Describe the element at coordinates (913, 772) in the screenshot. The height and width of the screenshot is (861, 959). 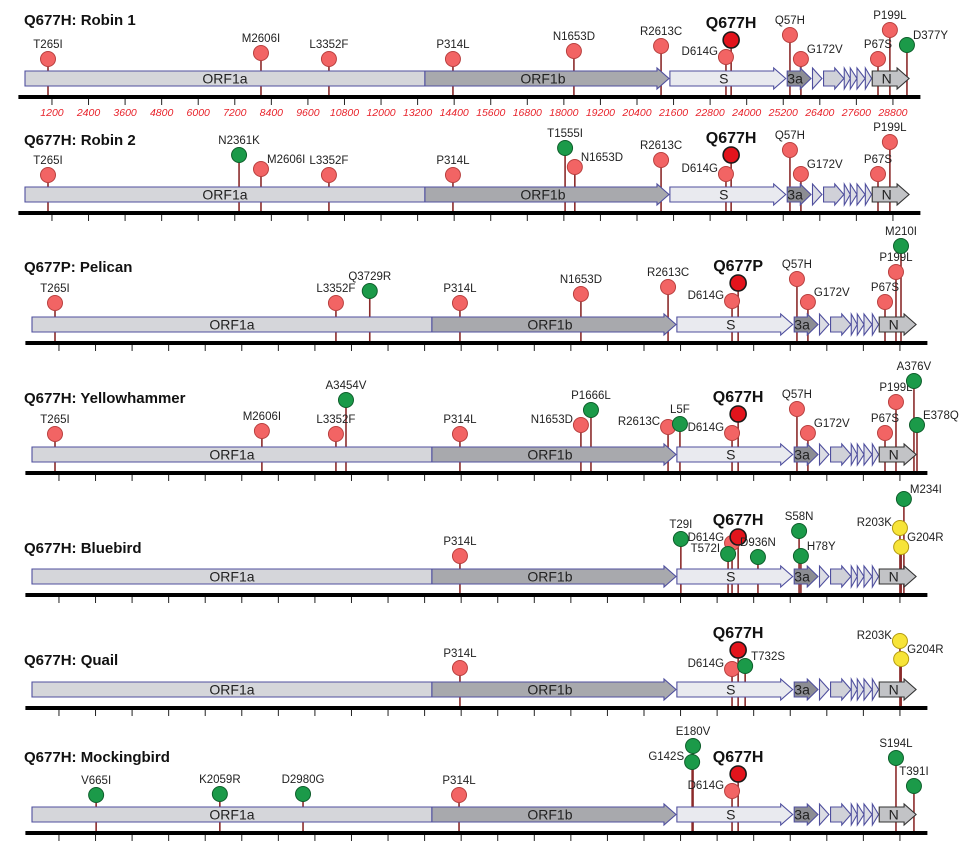
I see `mutation-label: T391I` at that location.